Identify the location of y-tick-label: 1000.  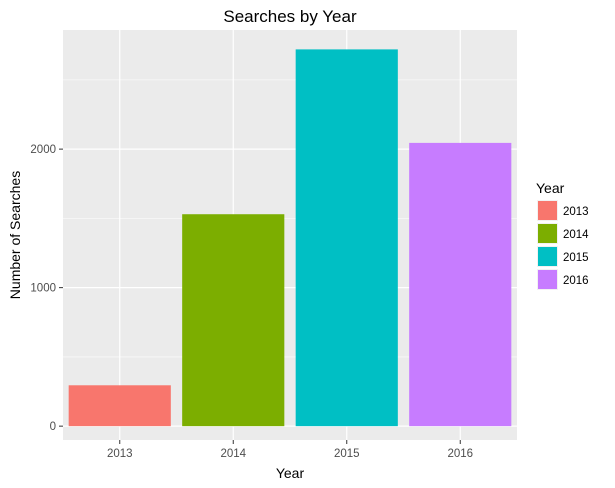
(43, 289).